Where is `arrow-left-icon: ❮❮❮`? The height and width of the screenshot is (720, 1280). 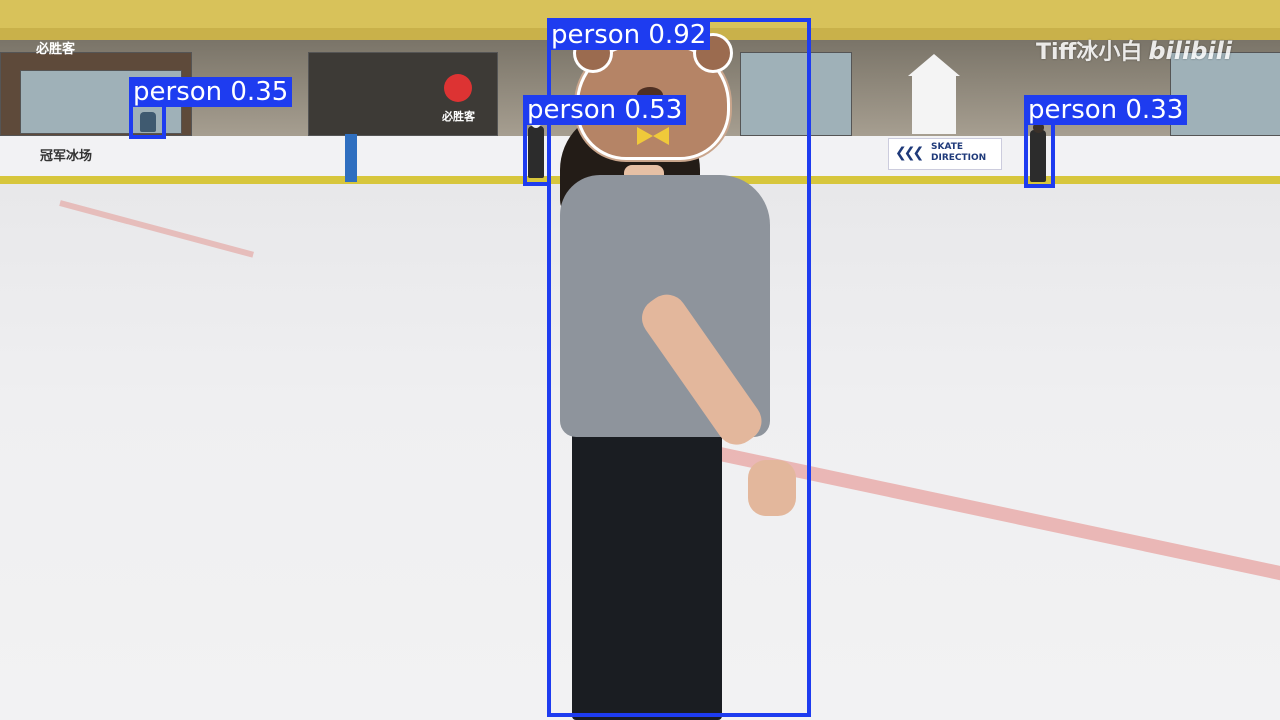
arrow-left-icon: ❮❮❮ is located at coordinates (909, 153).